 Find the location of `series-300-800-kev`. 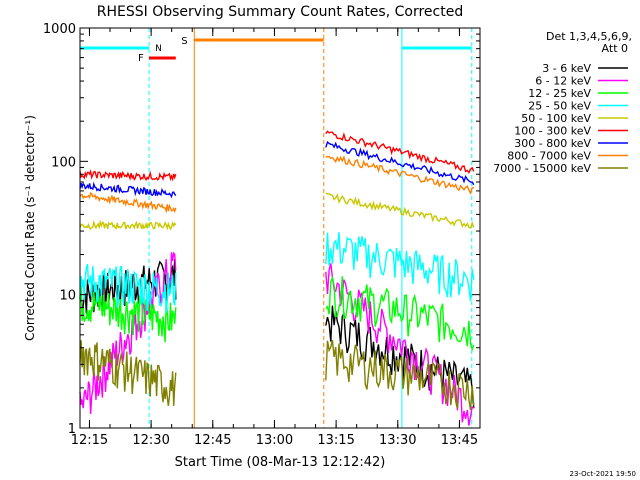

series-300-800-kev is located at coordinates (277, 169).